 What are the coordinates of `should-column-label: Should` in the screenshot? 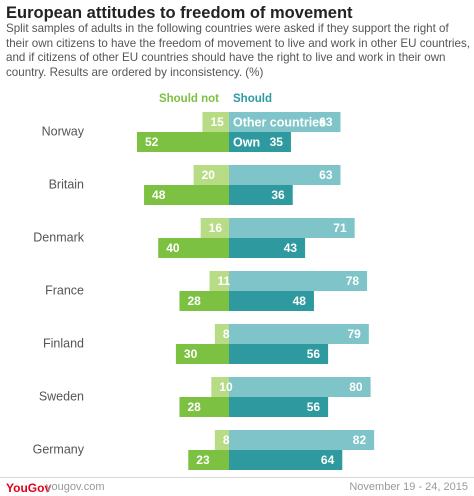 It's located at (252, 99).